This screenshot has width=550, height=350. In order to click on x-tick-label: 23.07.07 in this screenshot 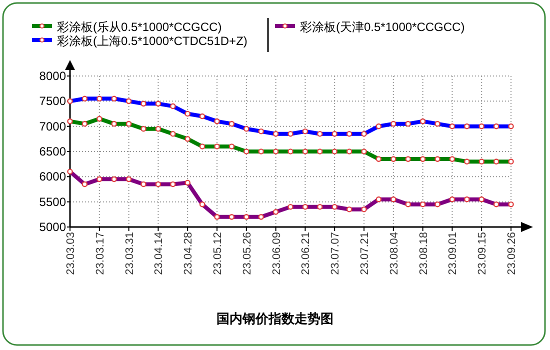, I will do `click(336, 253)`.